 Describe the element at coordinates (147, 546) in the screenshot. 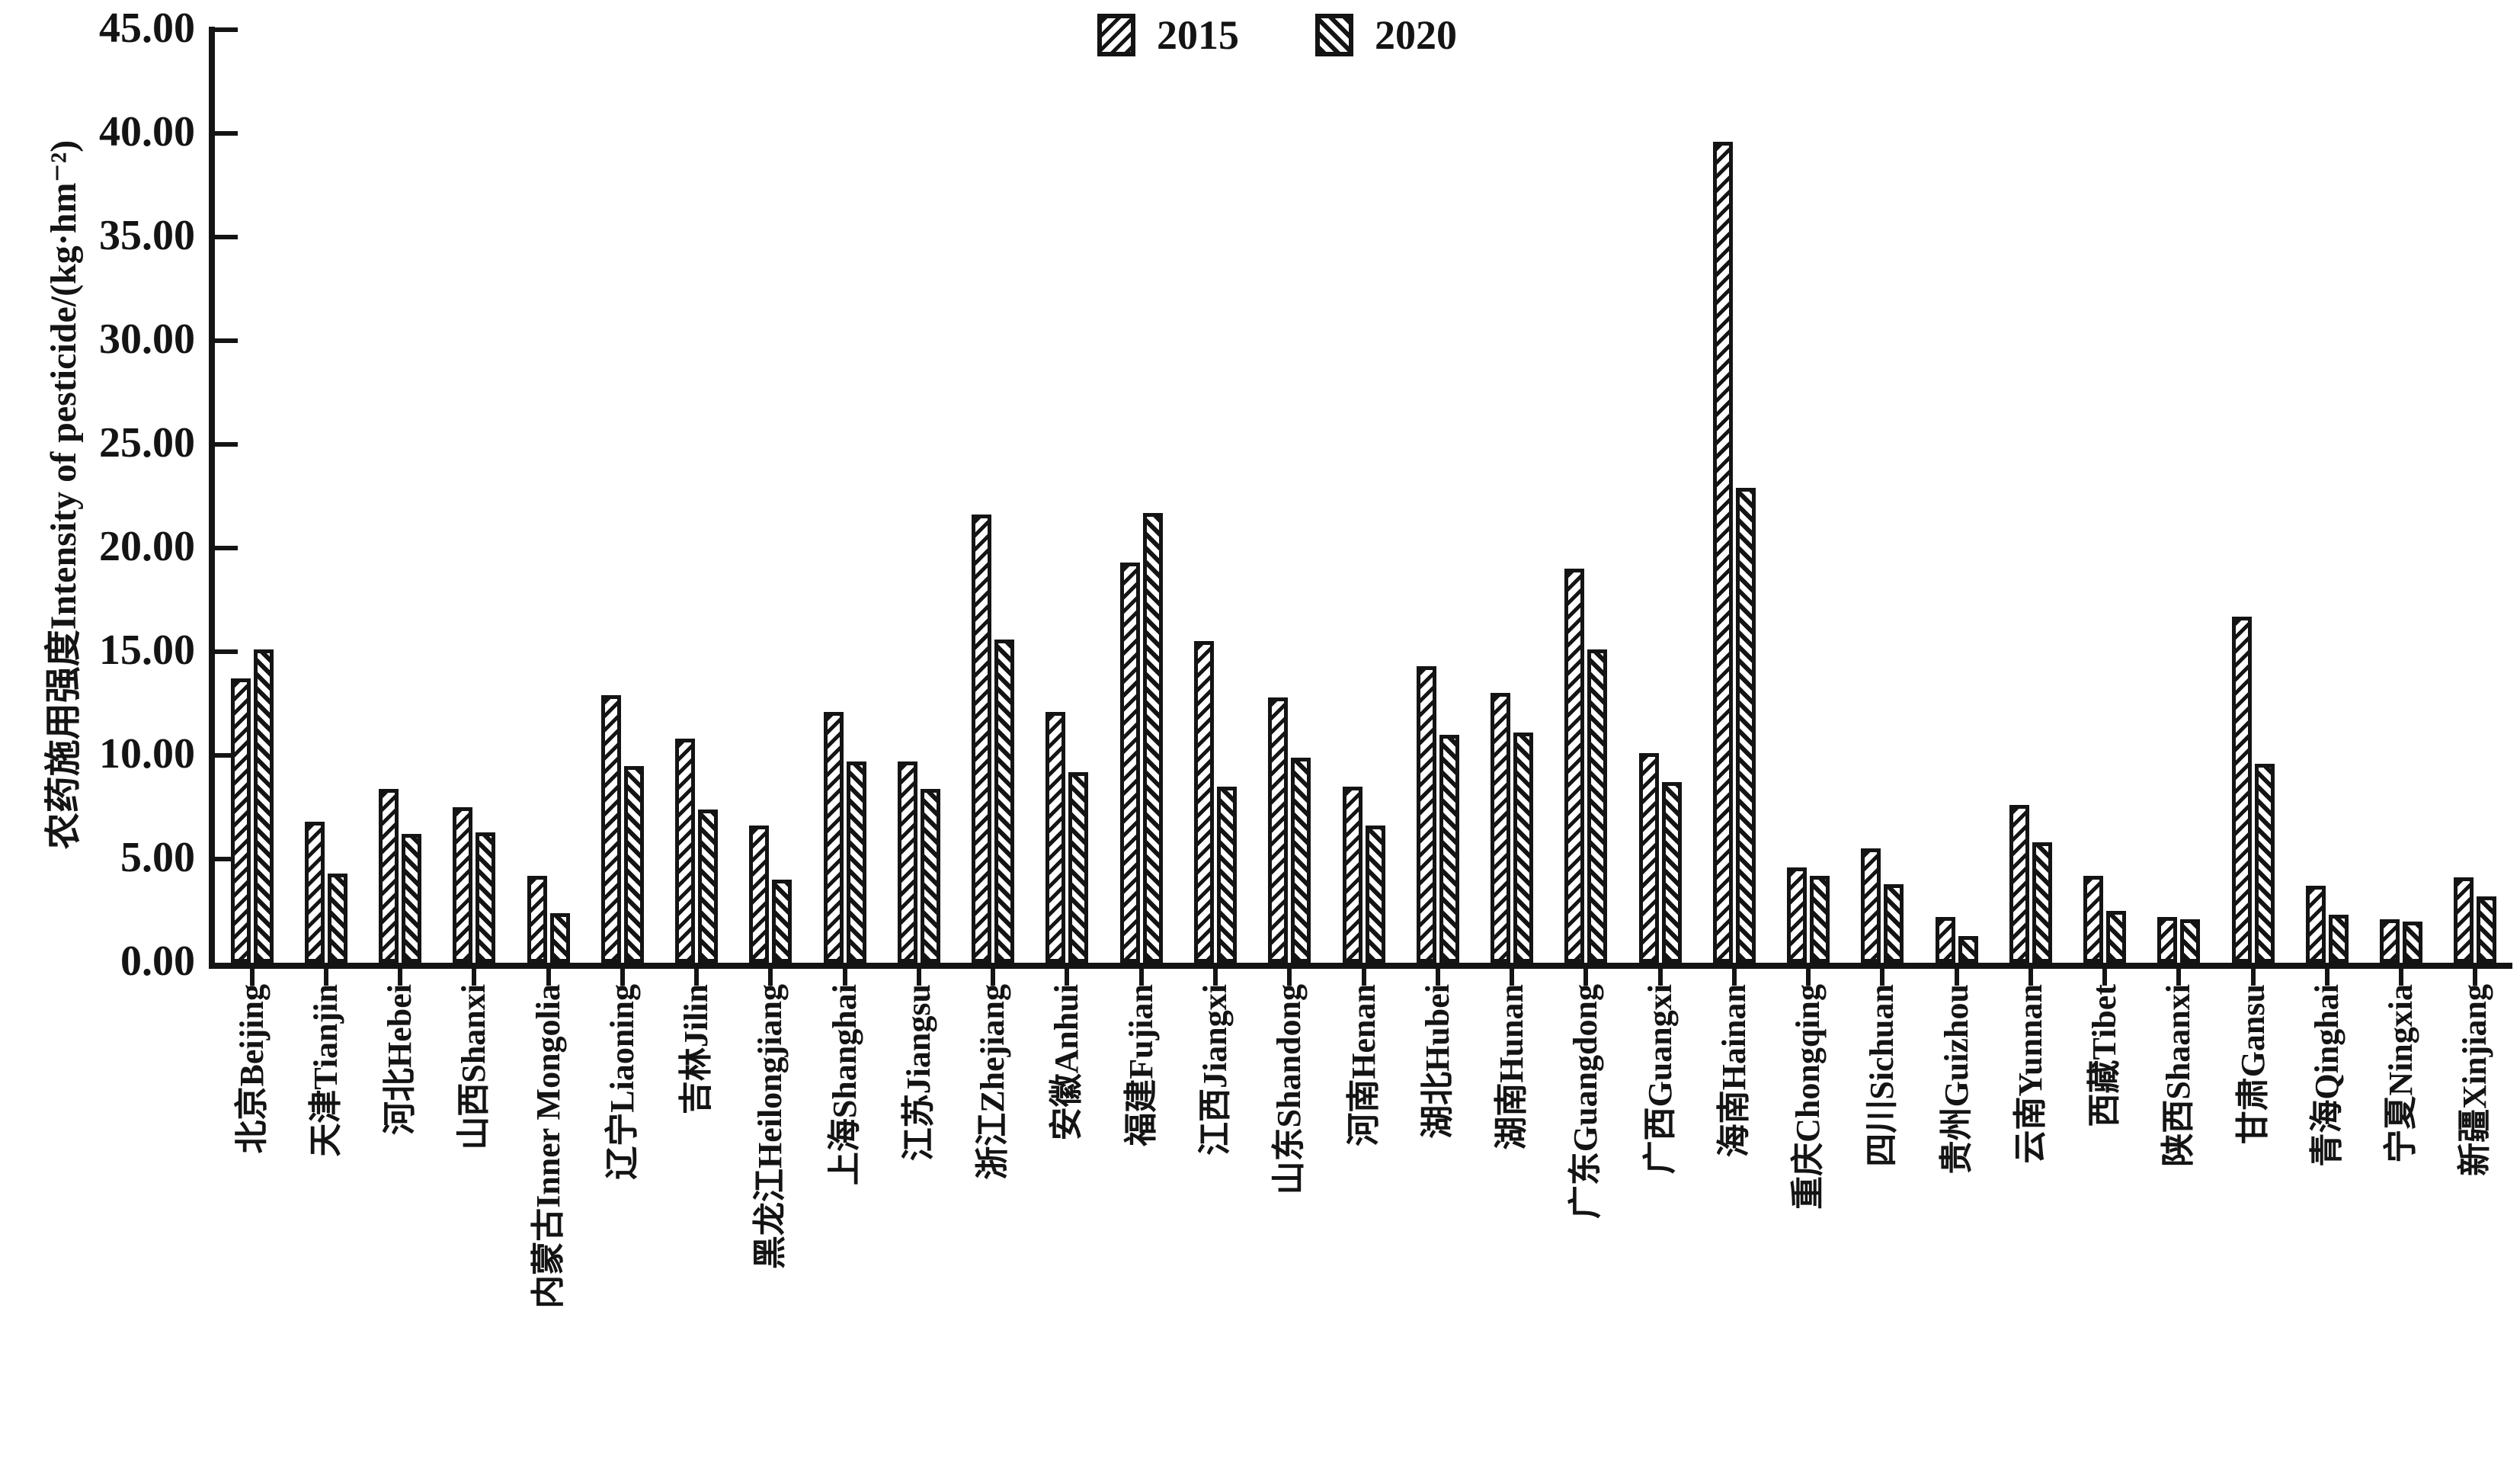

I see `y-tick-label: 20.00` at that location.